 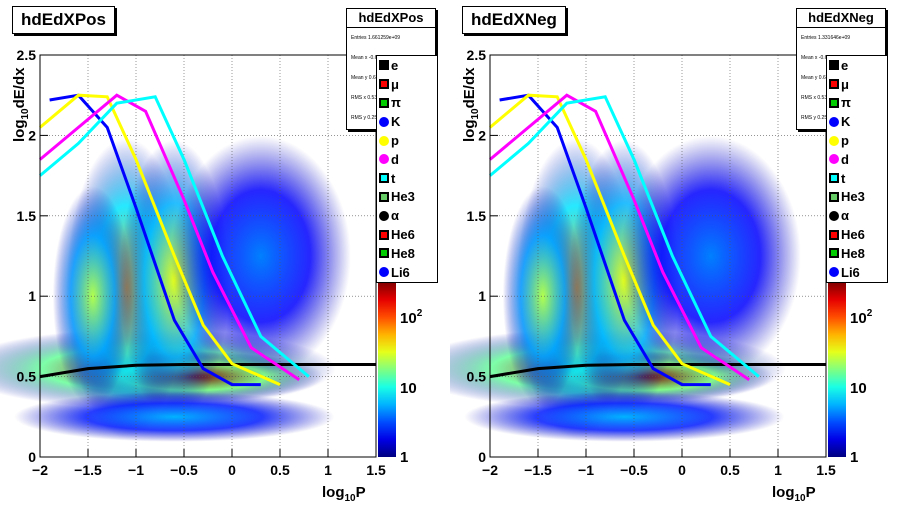 What do you see at coordinates (482, 296) in the screenshot?
I see `y-tick-label: 1` at bounding box center [482, 296].